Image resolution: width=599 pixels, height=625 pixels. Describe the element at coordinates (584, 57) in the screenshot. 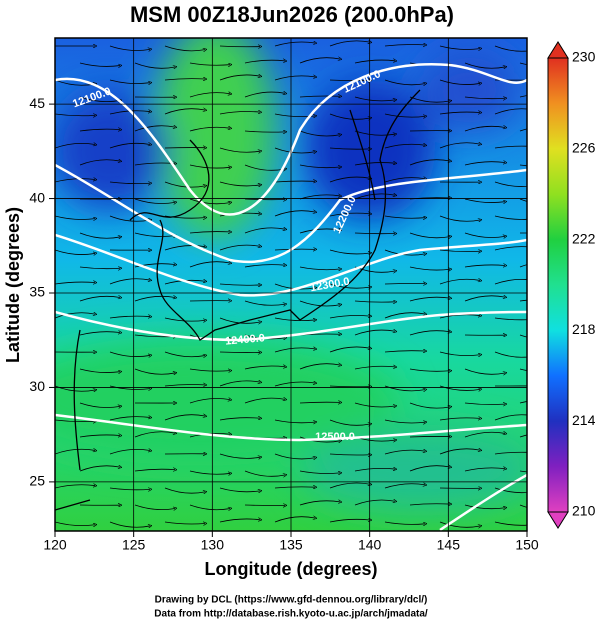

I see `colorbar-tick-label: 230` at that location.